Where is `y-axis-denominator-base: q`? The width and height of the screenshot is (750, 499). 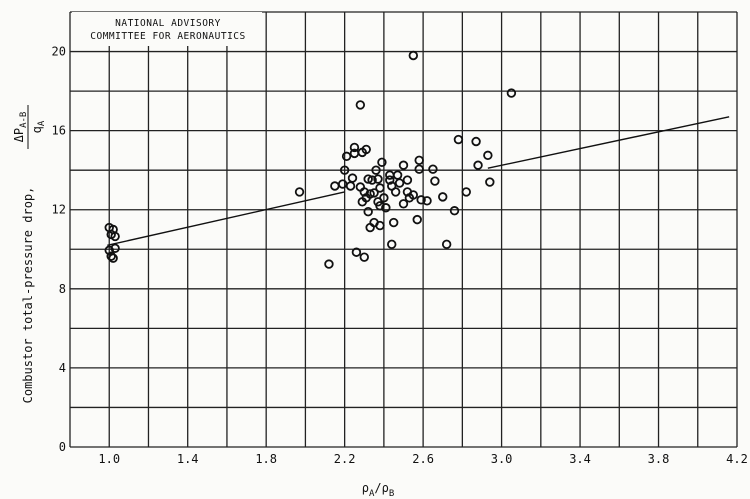 y-axis-denominator-base: q is located at coordinates (37, 129).